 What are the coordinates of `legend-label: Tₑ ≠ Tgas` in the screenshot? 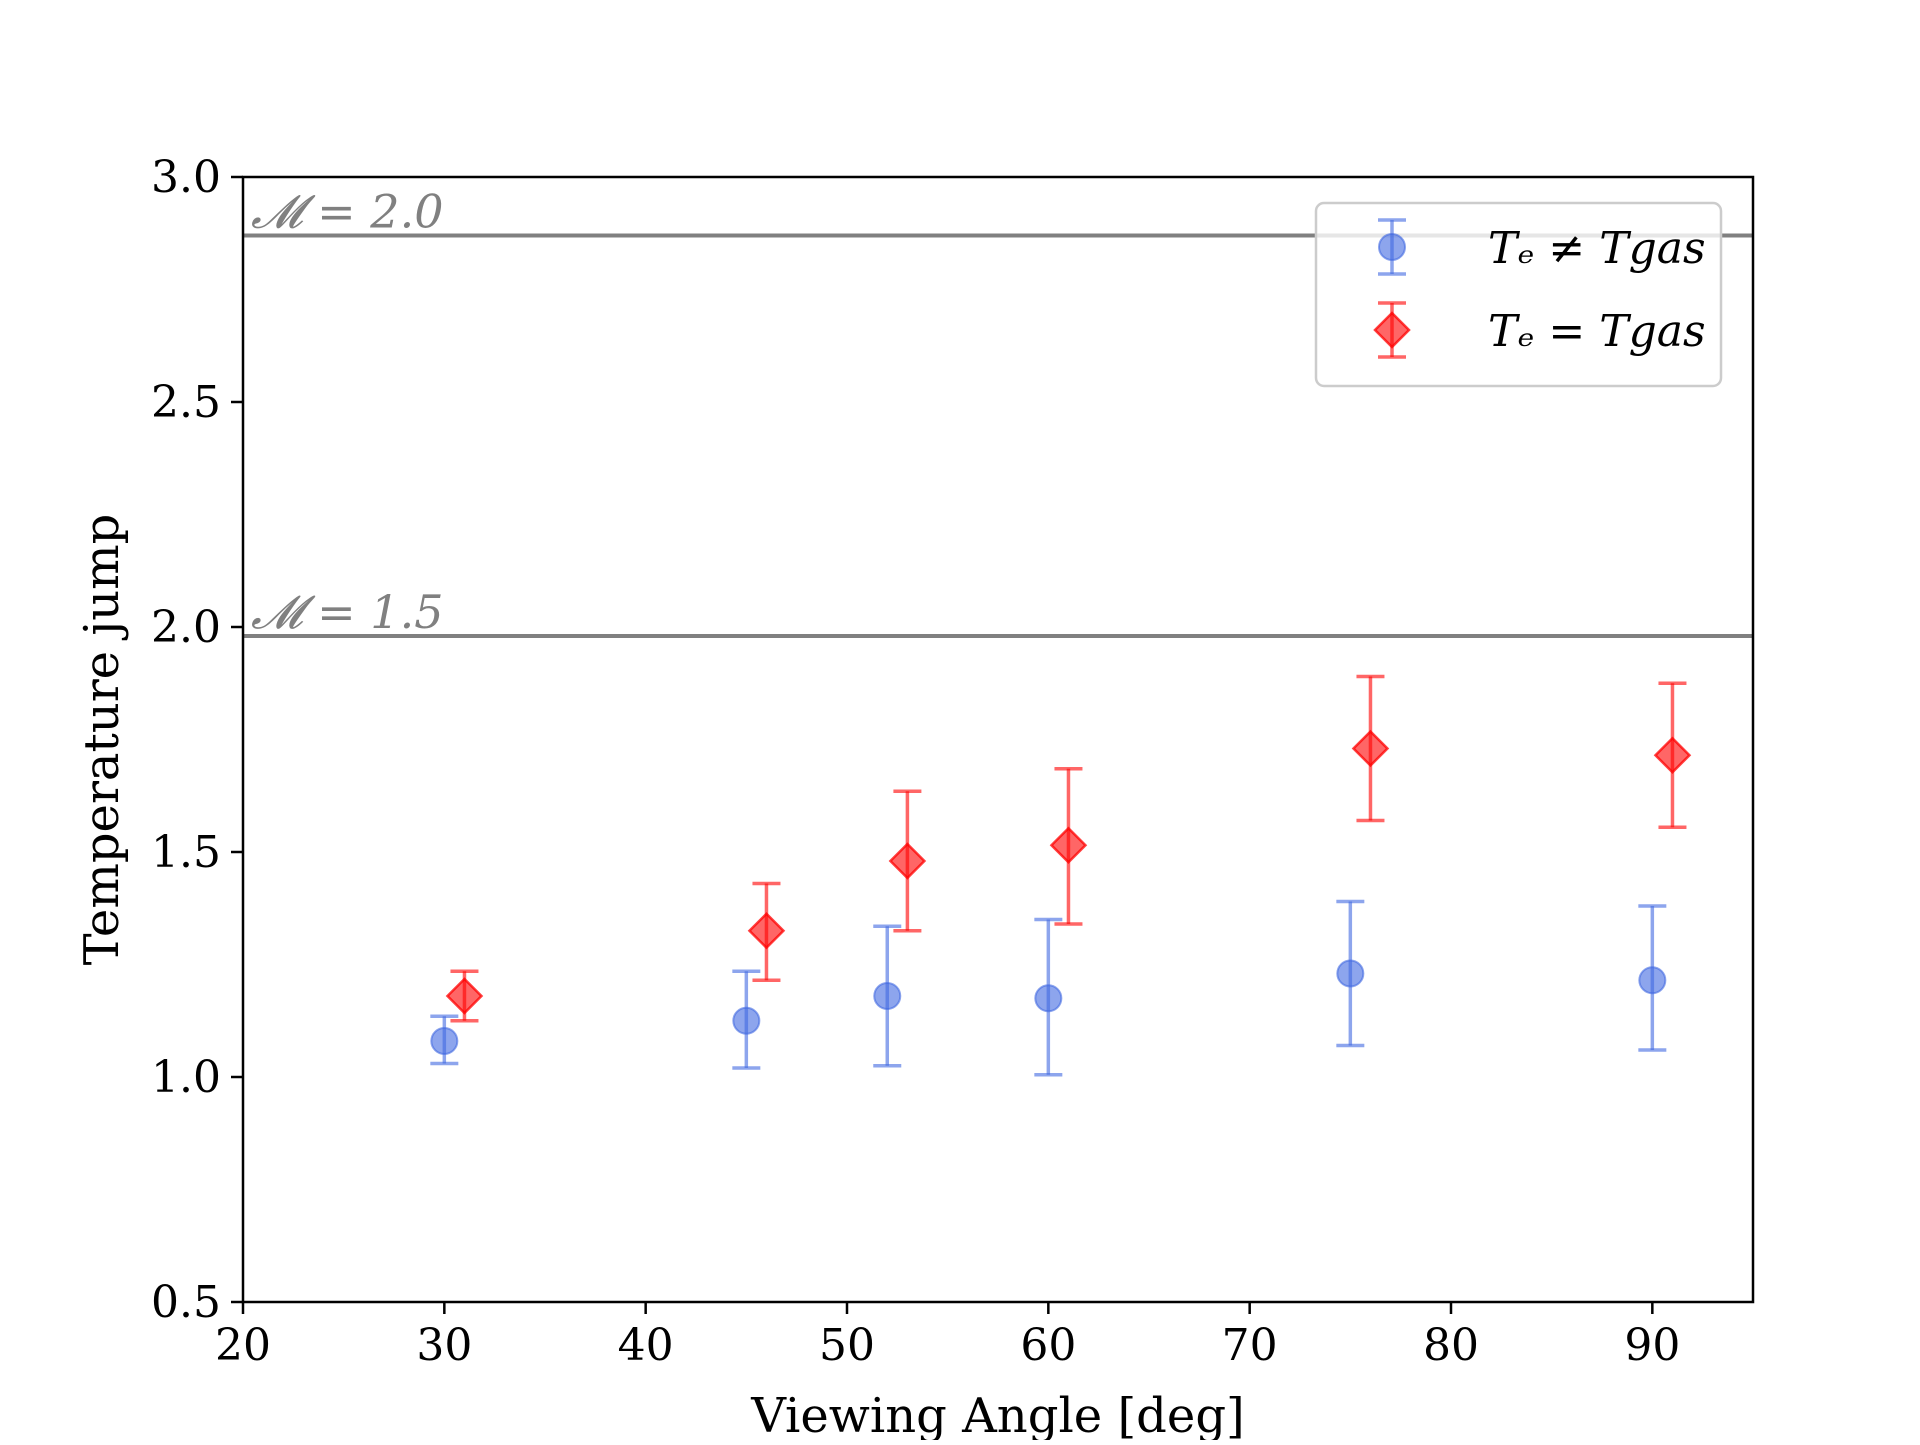 It's located at (1597, 248).